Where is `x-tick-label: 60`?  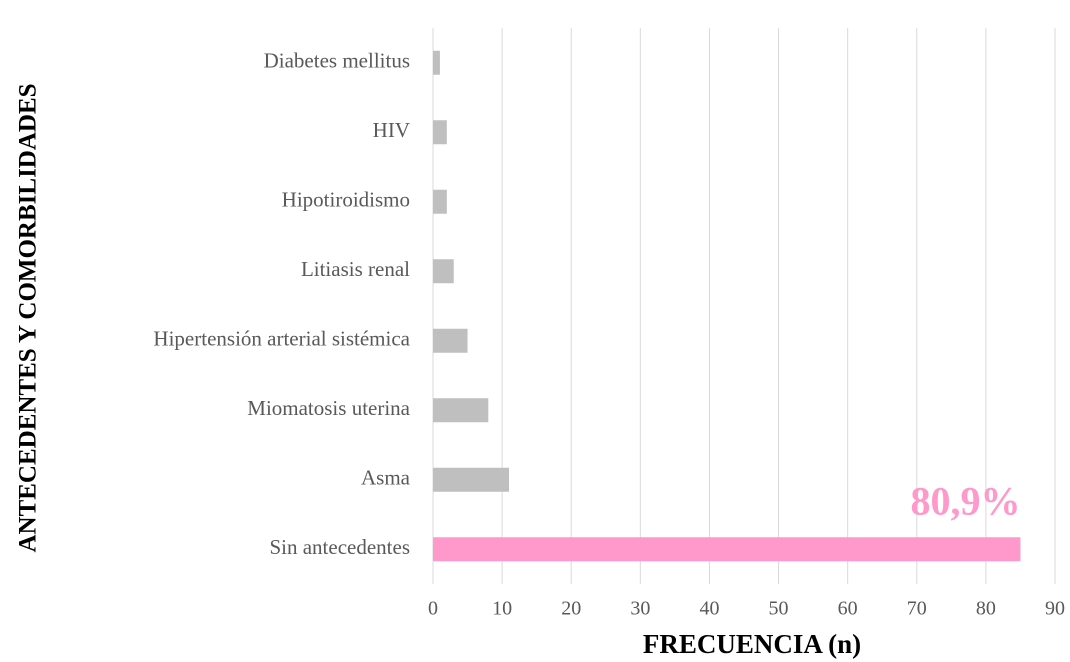 x-tick-label: 60 is located at coordinates (848, 609).